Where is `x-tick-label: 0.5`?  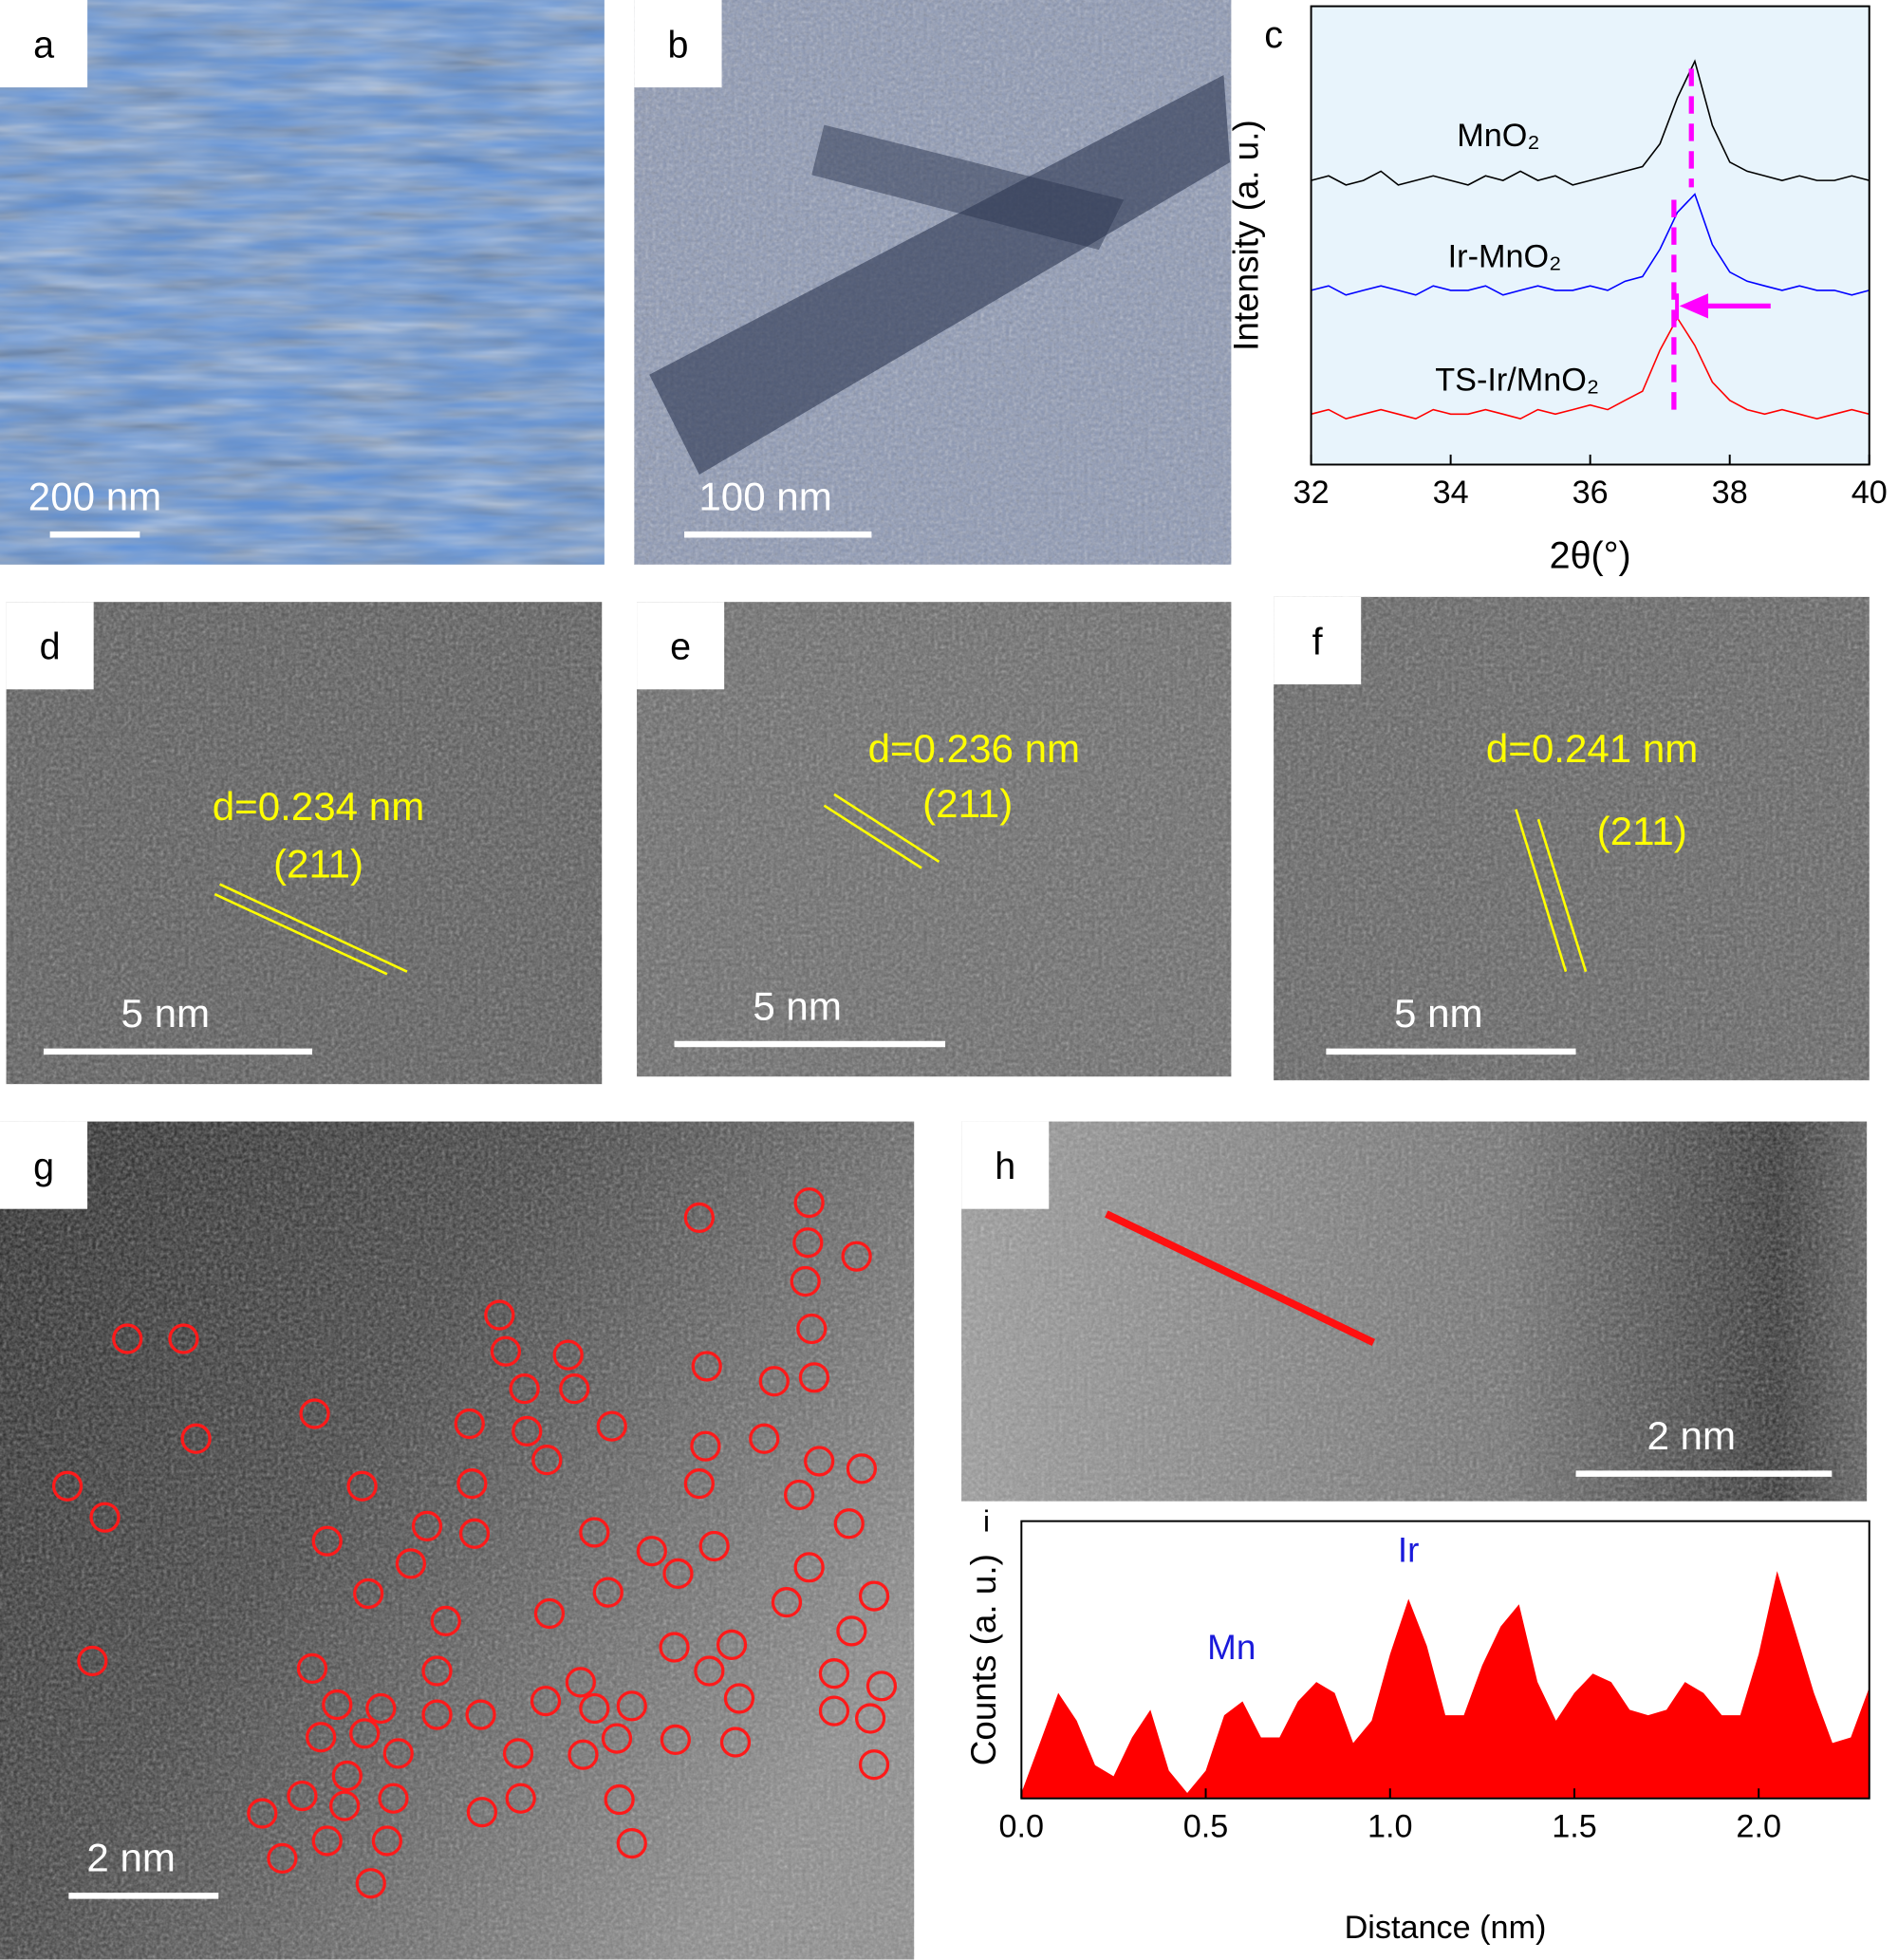 x-tick-label: 0.5 is located at coordinates (1206, 1826).